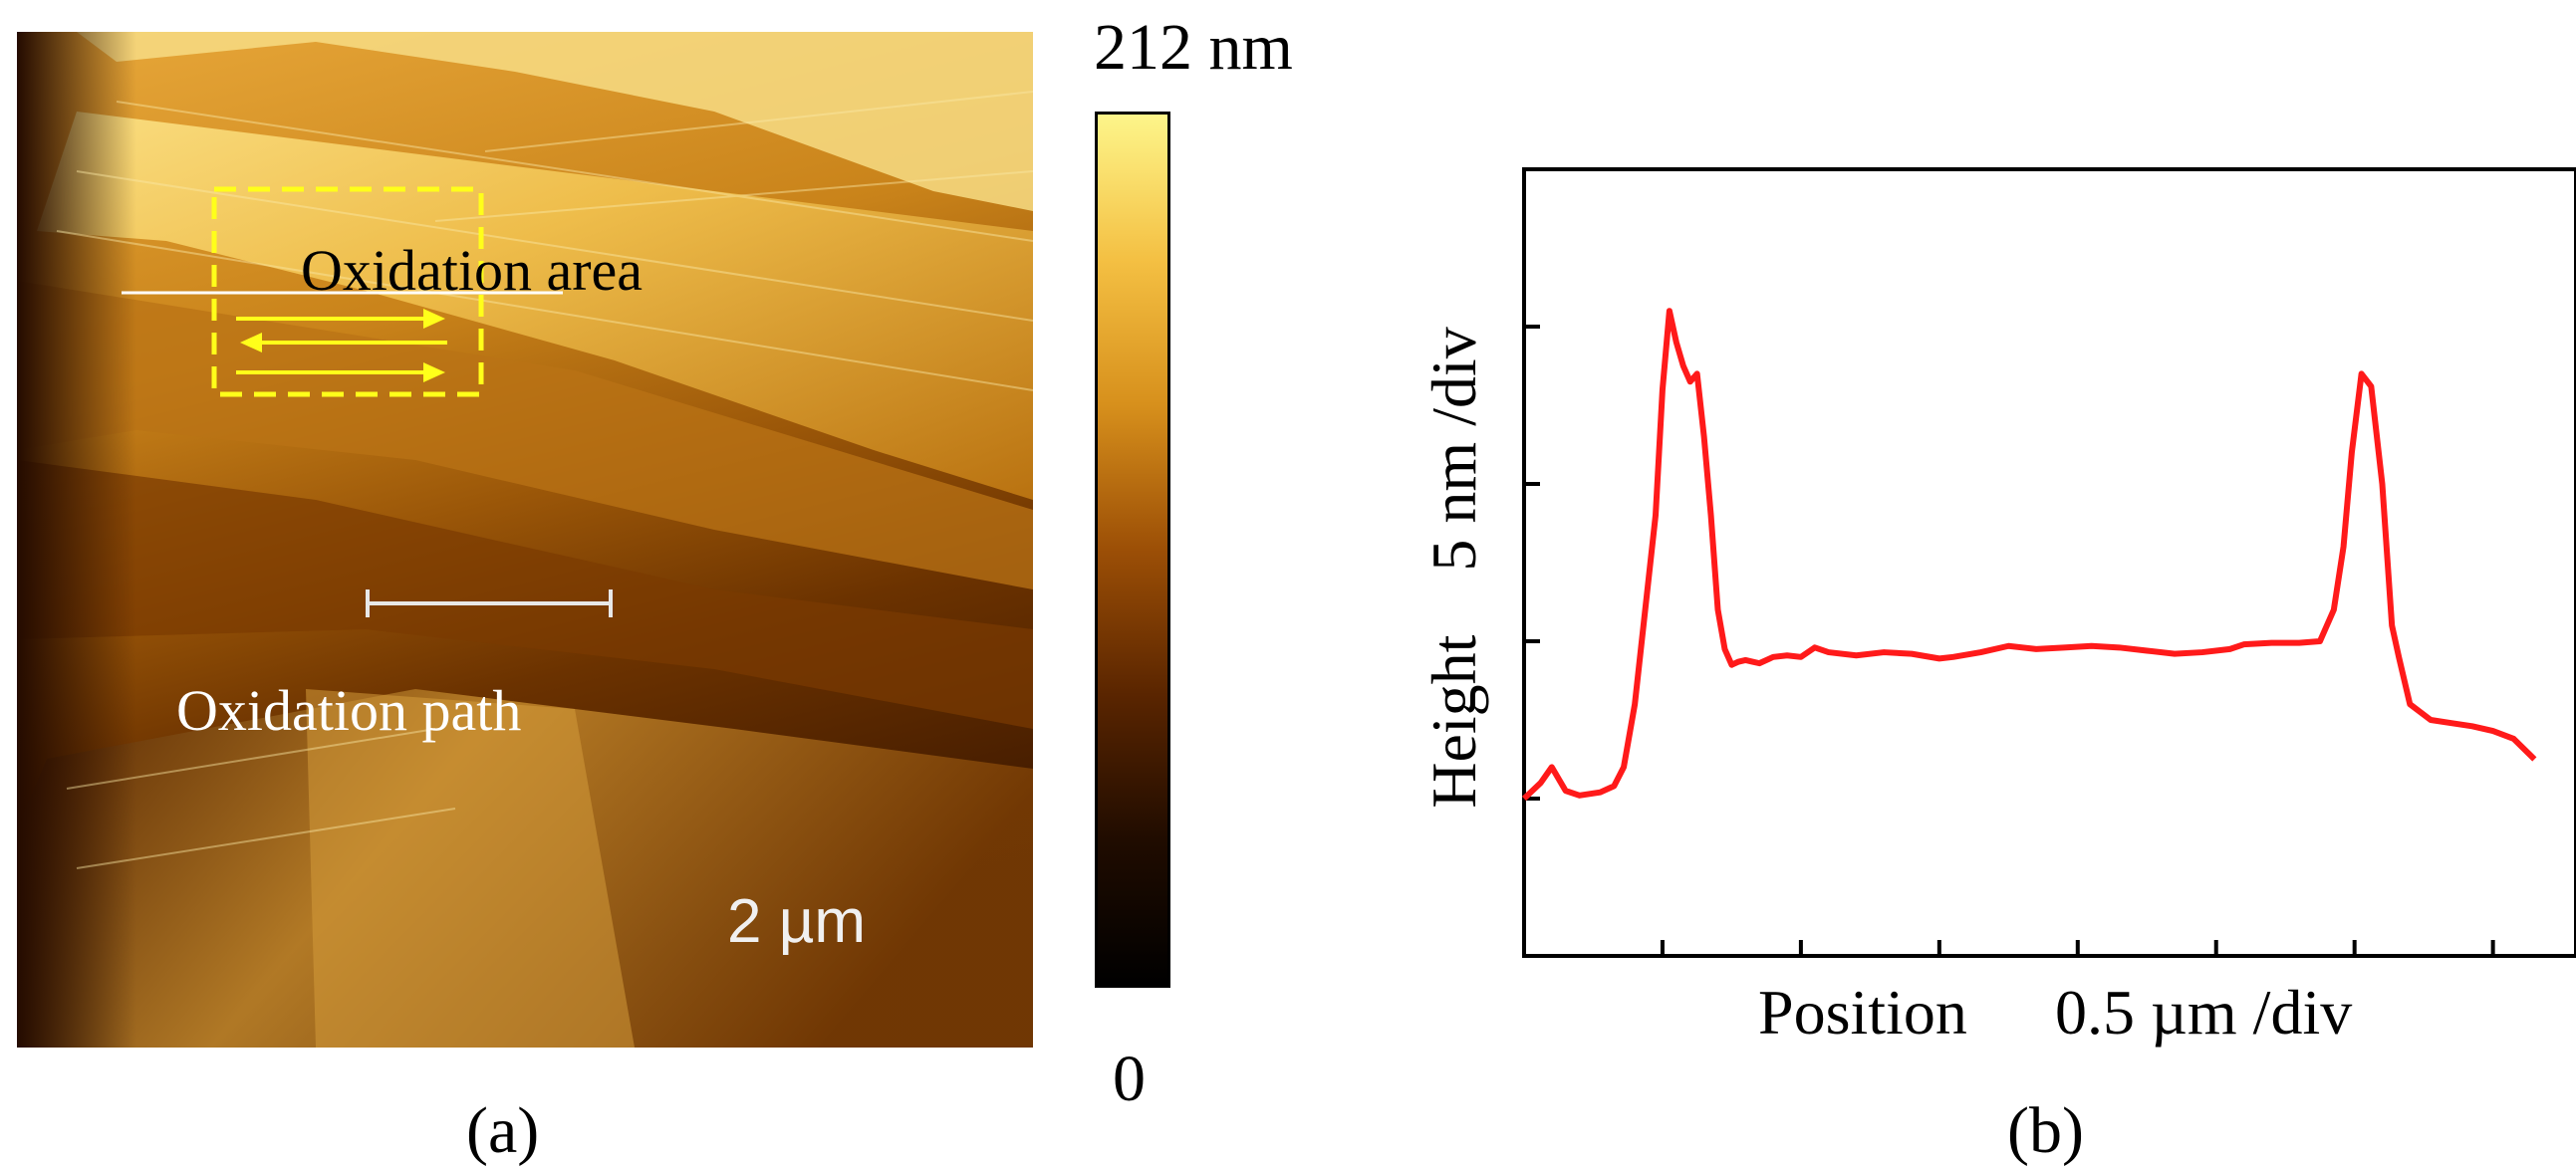 This screenshot has height=1170, width=2576. I want to click on colorbar, so click(1132, 550).